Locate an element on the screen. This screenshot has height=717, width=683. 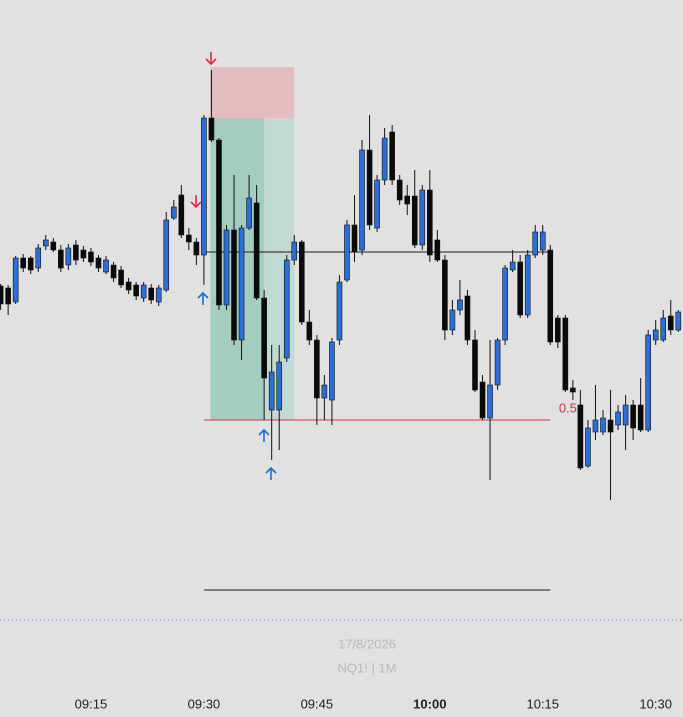
signal-arrows is located at coordinates (233, 266).